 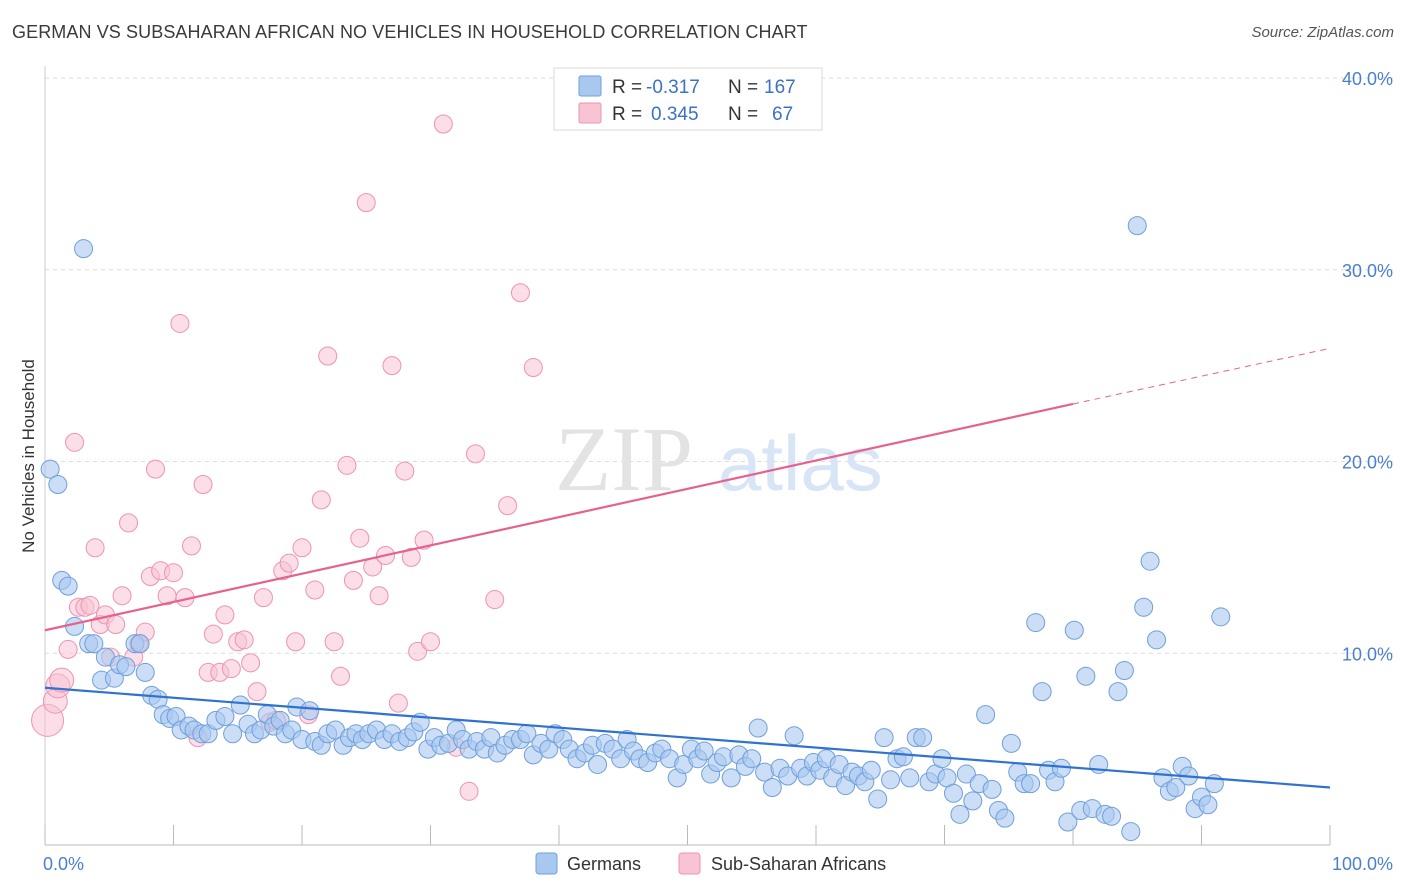 I want to click on legend-r-label-1: R =, so click(x=627, y=87).